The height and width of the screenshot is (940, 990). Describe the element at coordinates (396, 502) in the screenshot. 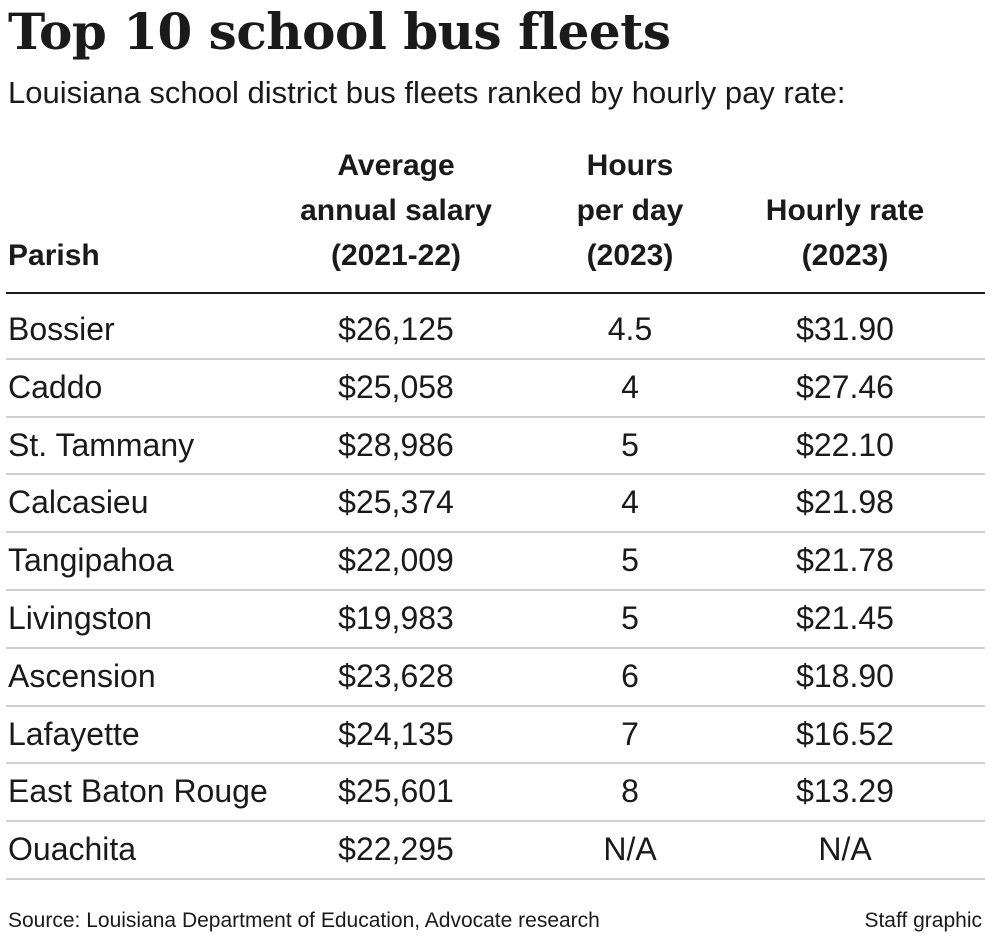

I see `cell-salary: $25,374` at that location.